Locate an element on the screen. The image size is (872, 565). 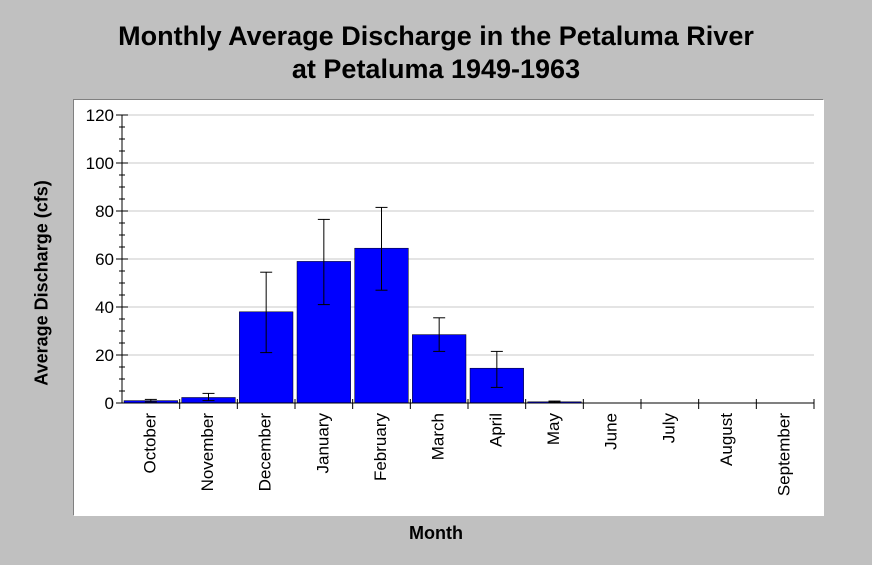
y-tick-label: 80 is located at coordinates (104, 211).